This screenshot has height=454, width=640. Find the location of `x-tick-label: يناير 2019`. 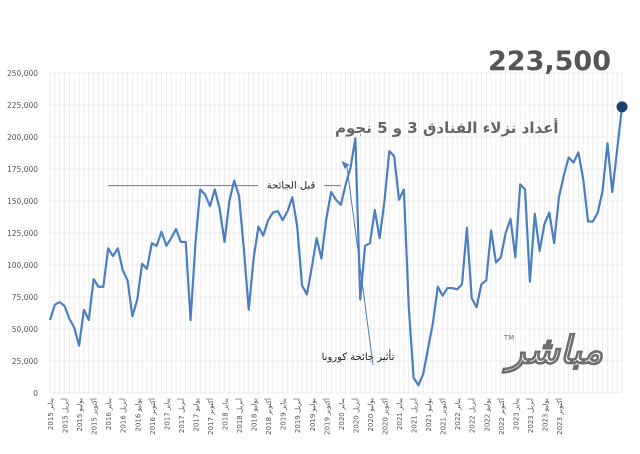

x-tick-label: يناير 2019 is located at coordinates (284, 414).